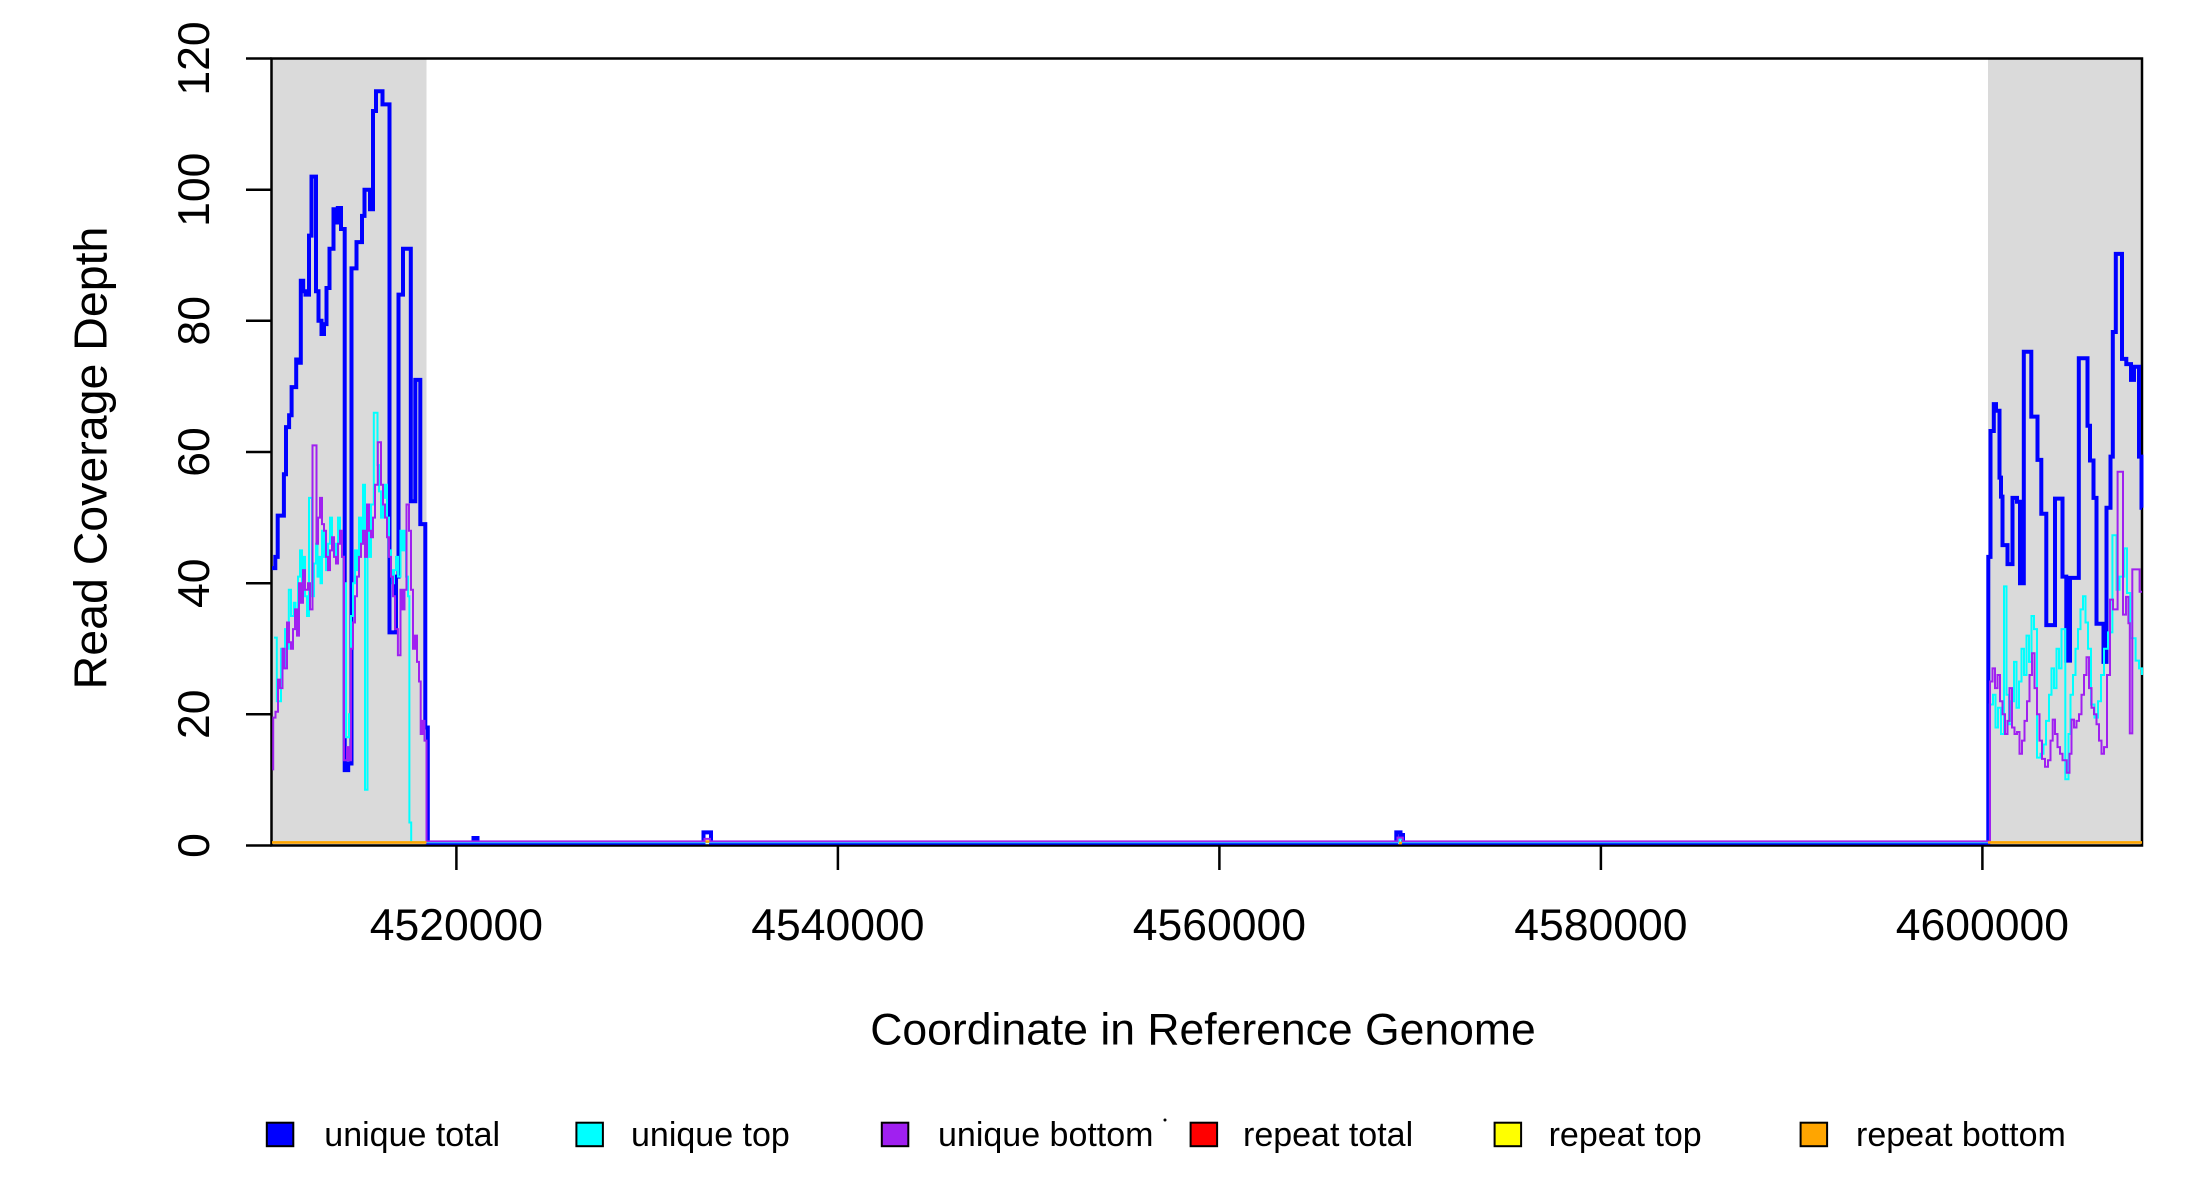 This screenshot has height=1200, width=2200. I want to click on svg-text: 80, so click(194, 321).